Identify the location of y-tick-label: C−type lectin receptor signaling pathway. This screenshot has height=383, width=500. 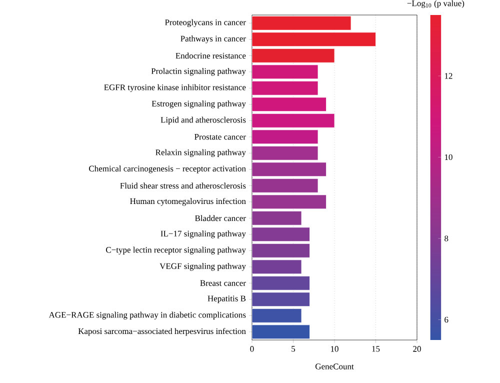
(176, 250).